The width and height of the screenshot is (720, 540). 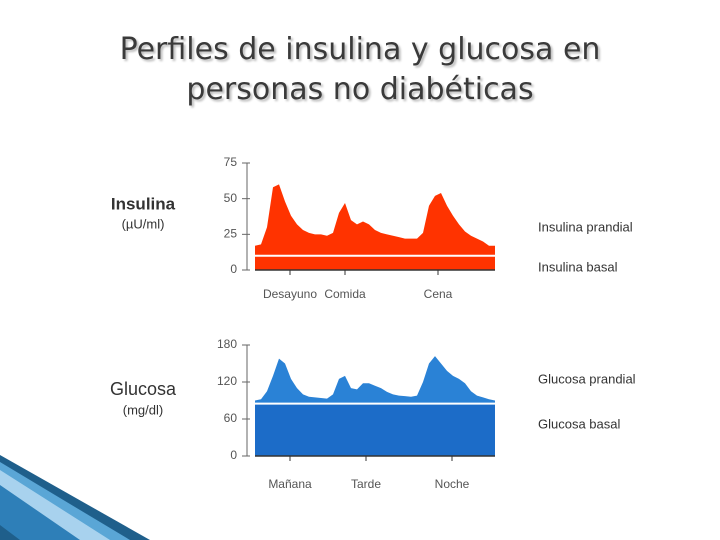 What do you see at coordinates (366, 484) in the screenshot?
I see `x-tick-label: Tarde` at bounding box center [366, 484].